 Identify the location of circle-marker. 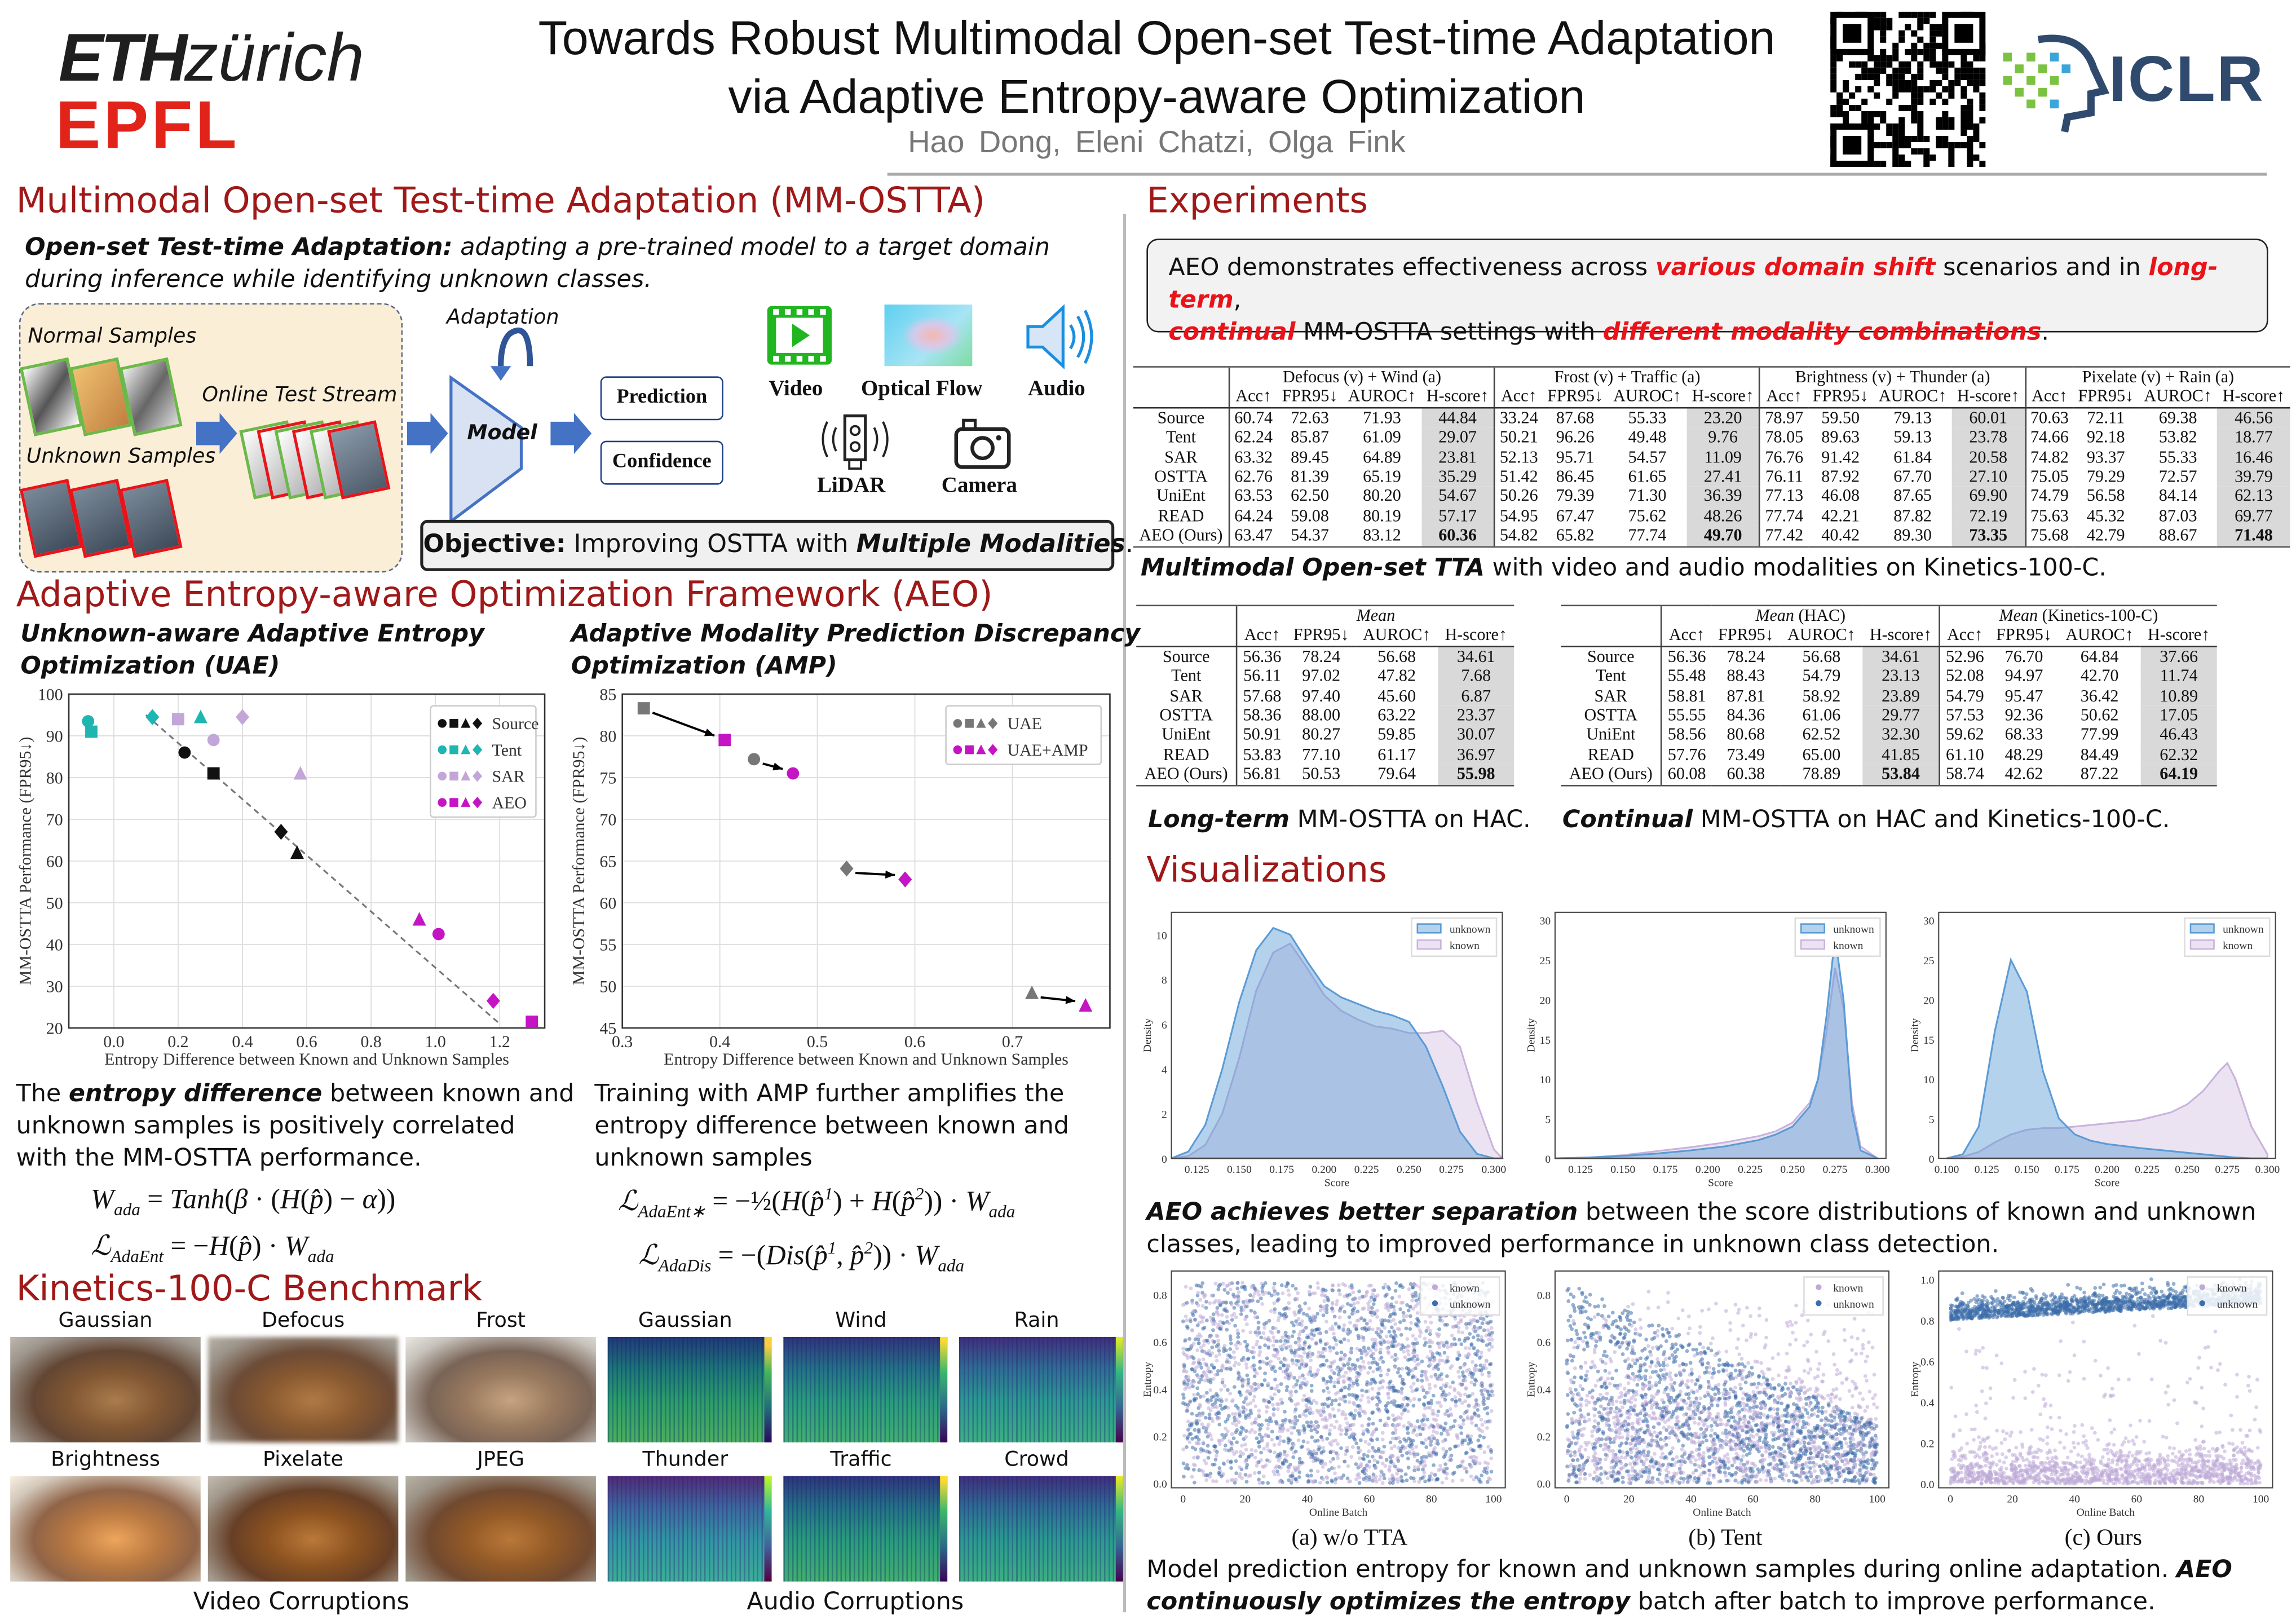
(214, 740).